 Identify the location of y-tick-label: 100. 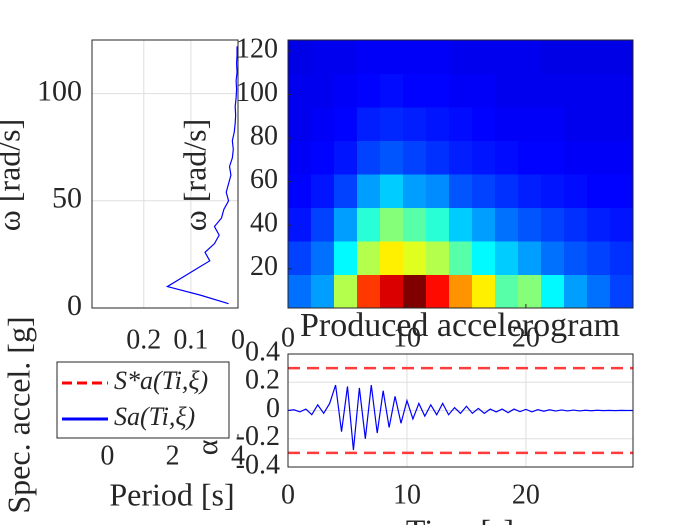
(257, 92).